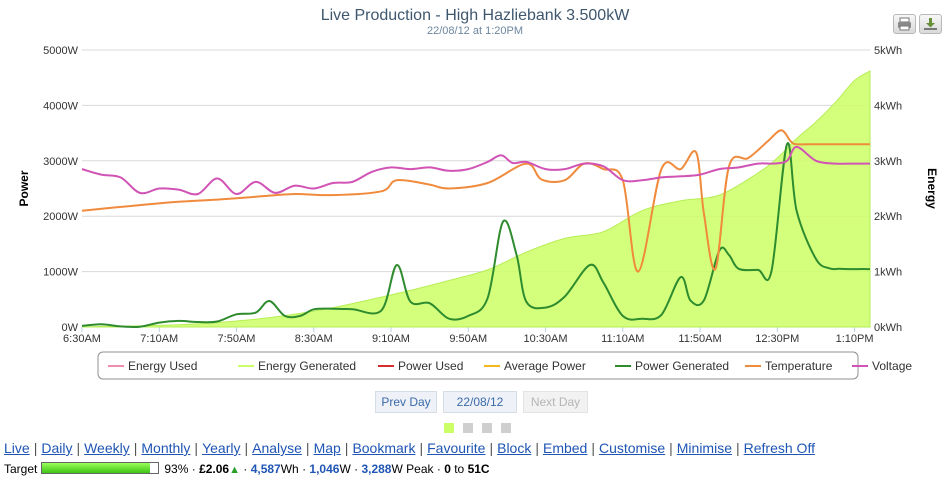 The width and height of the screenshot is (951, 483). Describe the element at coordinates (327, 448) in the screenshot. I see `link-map: Map` at that location.